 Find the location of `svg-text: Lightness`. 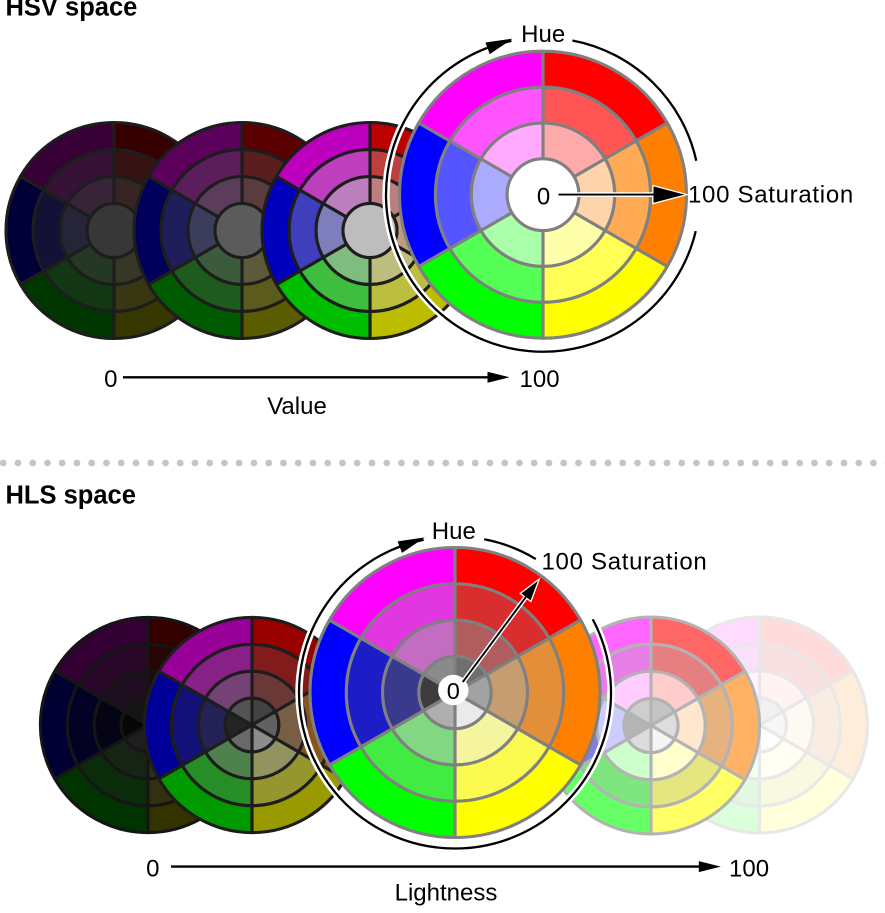

svg-text: Lightness is located at coordinates (446, 893).